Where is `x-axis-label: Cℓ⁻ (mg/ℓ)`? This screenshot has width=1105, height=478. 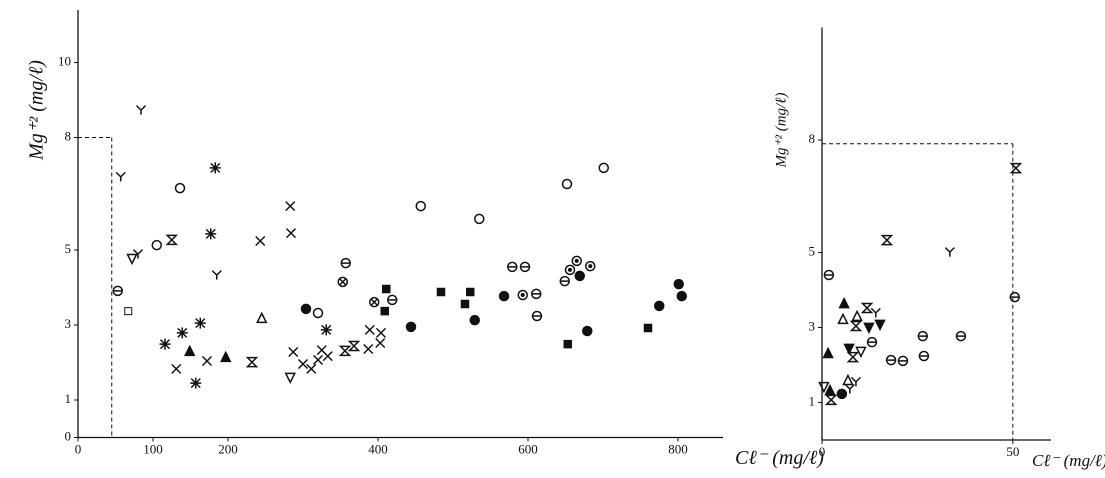 x-axis-label: Cℓ⁻ (mg/ℓ) is located at coordinates (1068, 460).